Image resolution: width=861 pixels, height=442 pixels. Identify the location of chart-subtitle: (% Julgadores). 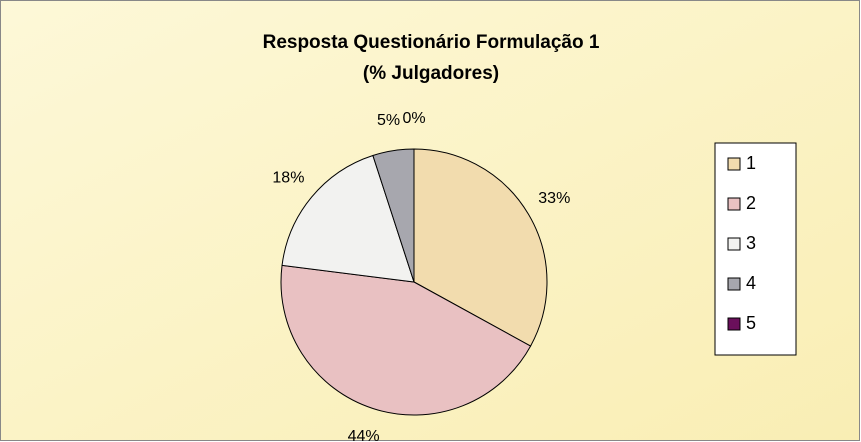
(431, 73).